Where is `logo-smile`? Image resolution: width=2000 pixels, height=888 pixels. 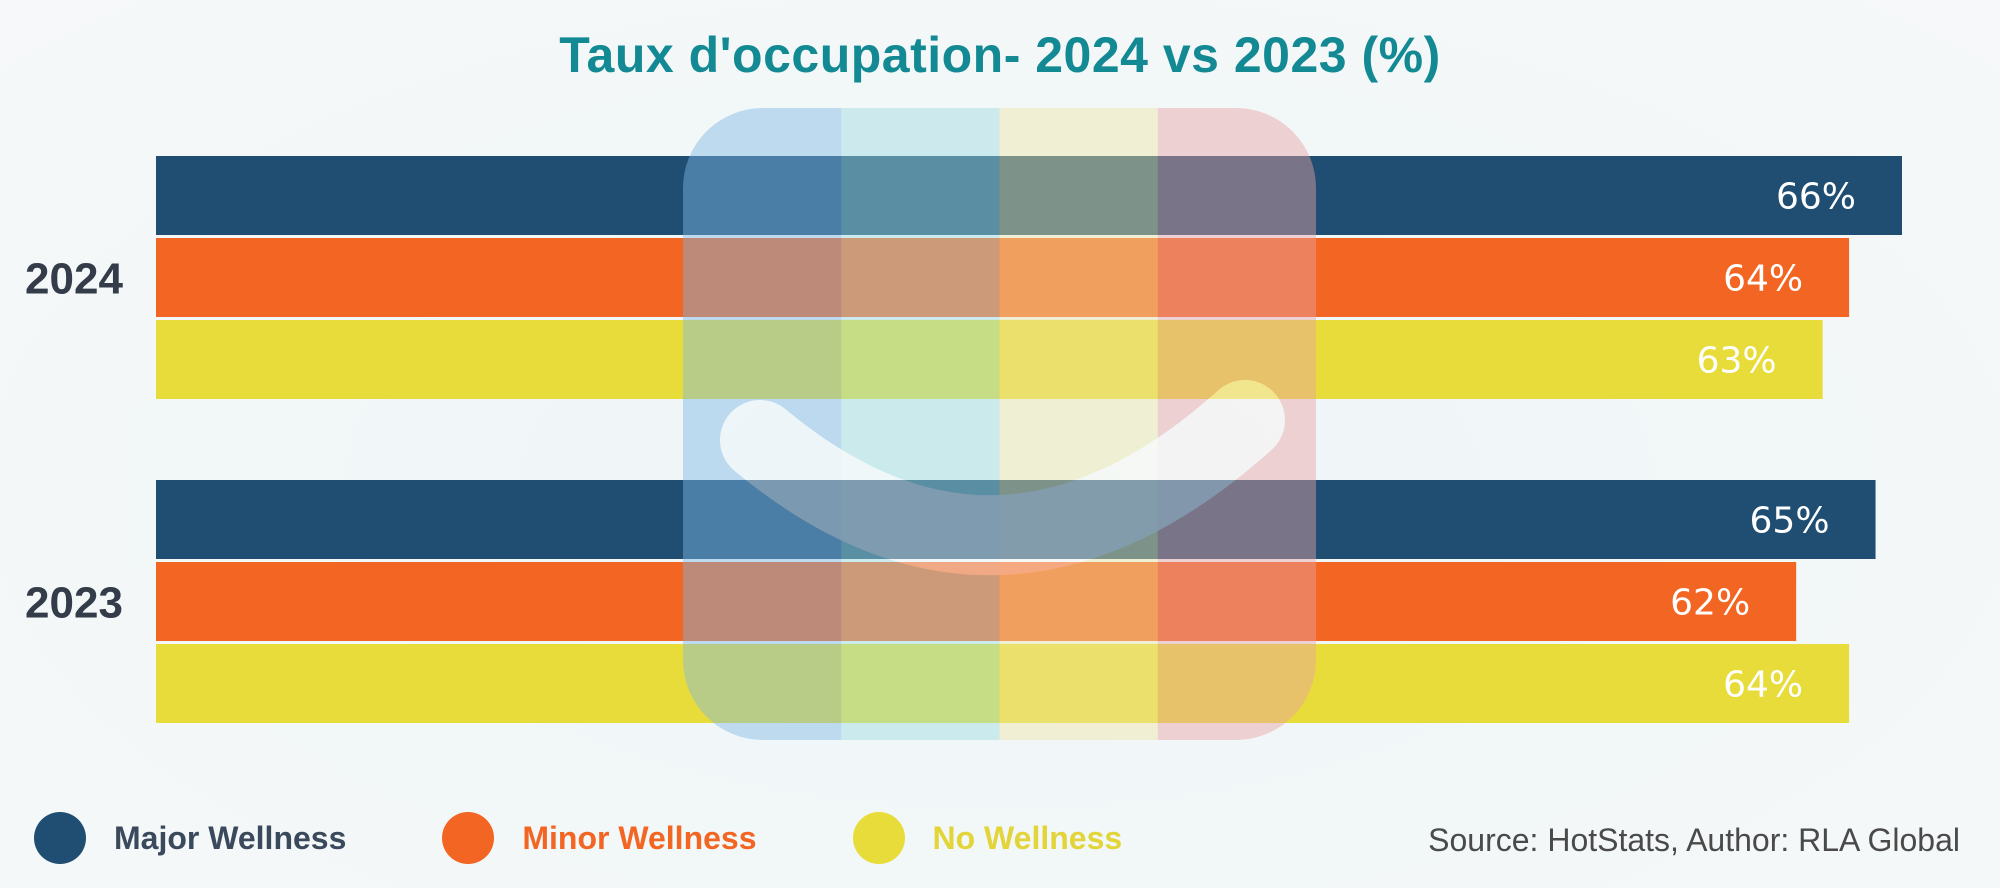
logo-smile is located at coordinates (1002, 478).